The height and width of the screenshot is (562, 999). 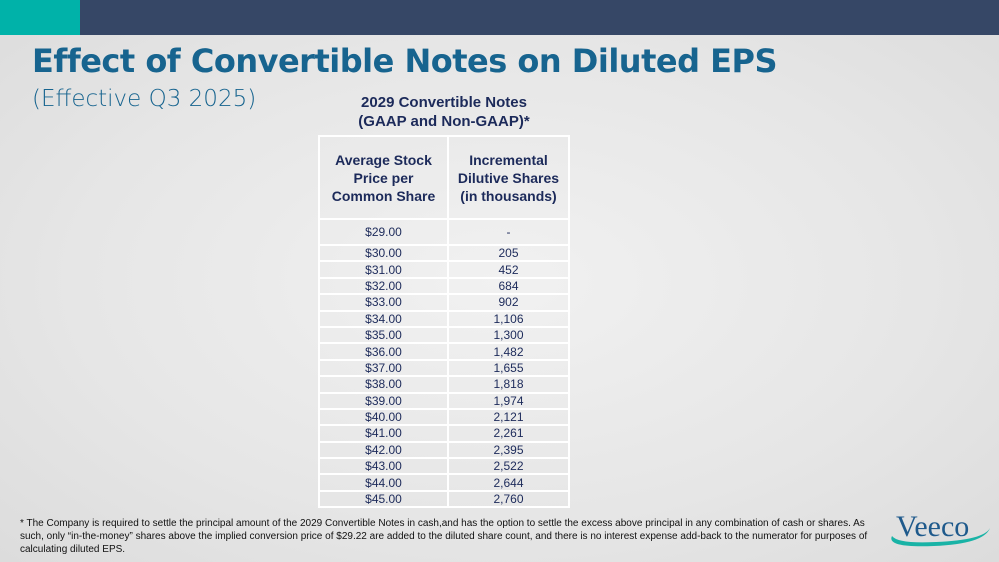 I want to click on table-row: $43.00 2,522, so click(x=444, y=466).